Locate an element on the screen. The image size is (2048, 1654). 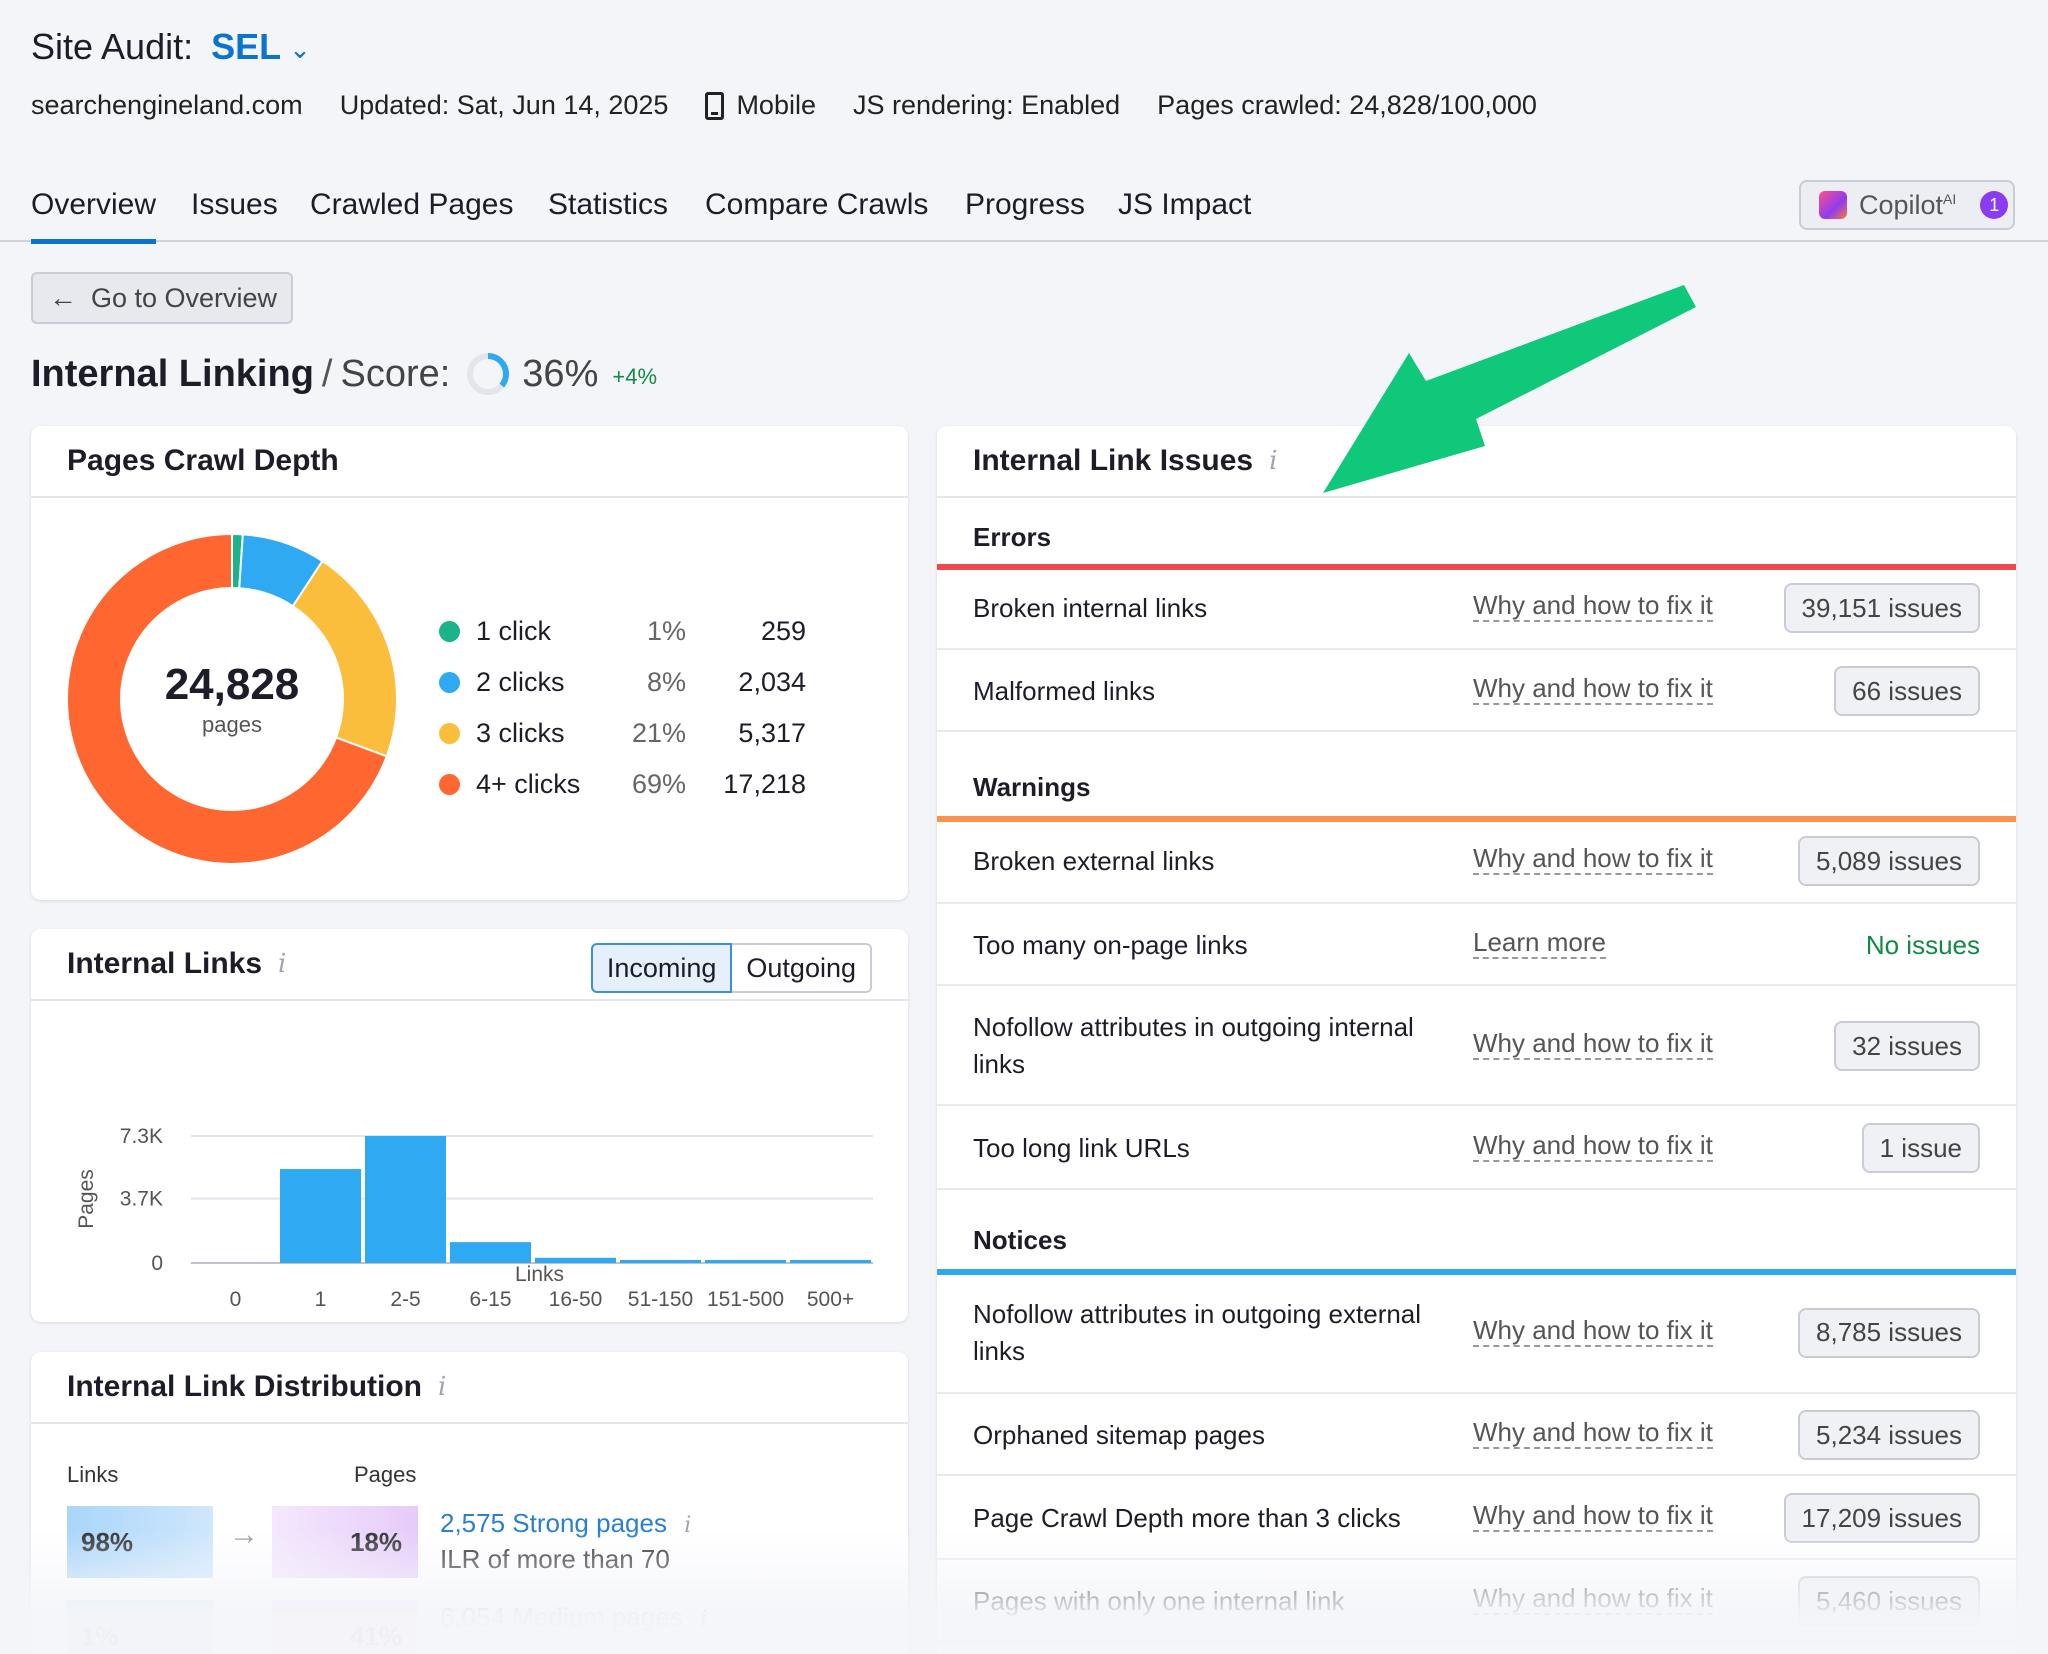
legend-count: 17,218 is located at coordinates (764, 784).